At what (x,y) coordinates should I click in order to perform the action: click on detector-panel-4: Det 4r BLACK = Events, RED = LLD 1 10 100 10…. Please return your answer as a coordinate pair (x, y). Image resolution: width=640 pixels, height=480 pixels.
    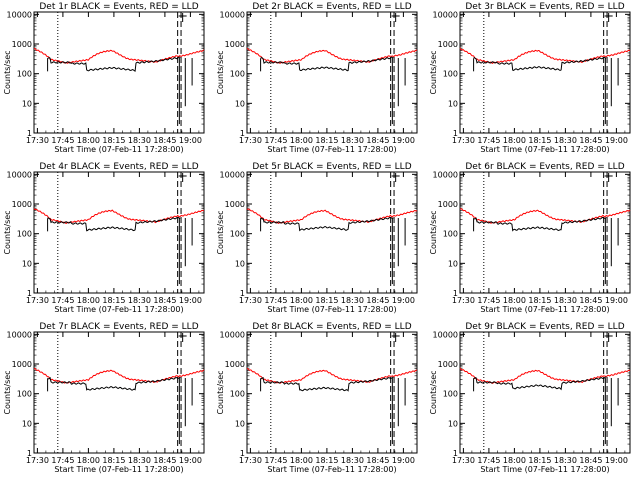
    Looking at the image, I should click on (104, 238).